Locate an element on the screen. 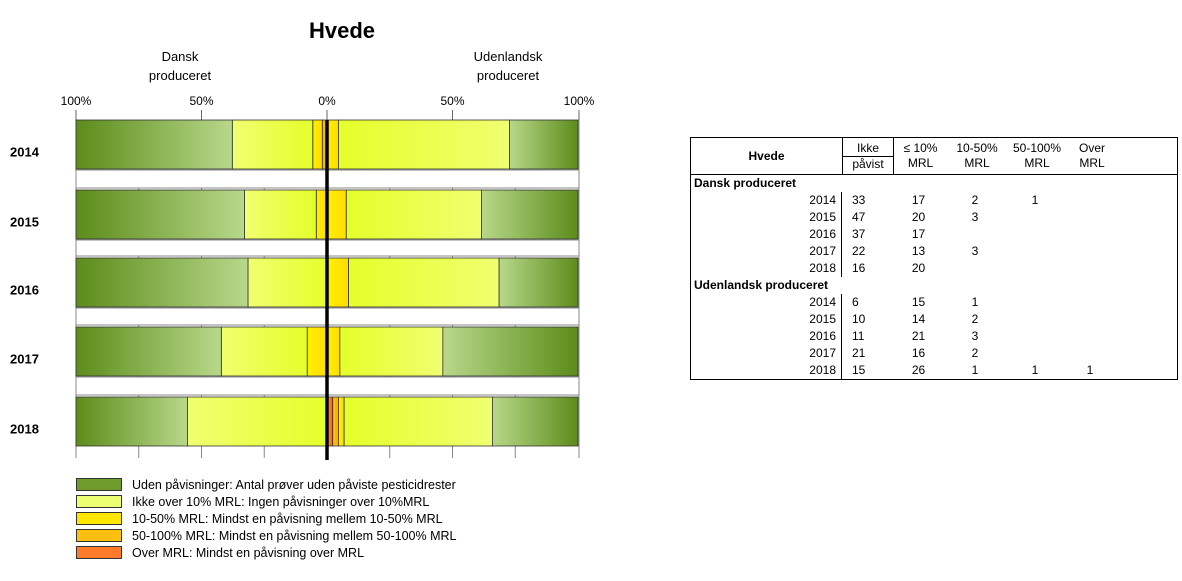  bar-dansk-2014-s2 is located at coordinates (317, 144).